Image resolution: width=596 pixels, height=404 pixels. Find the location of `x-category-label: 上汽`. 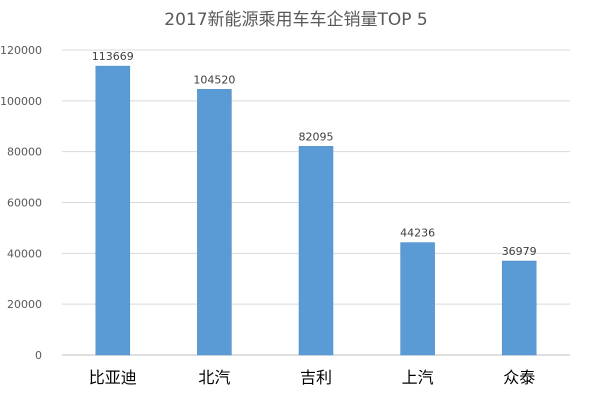

x-category-label: 上汽 is located at coordinates (418, 377).